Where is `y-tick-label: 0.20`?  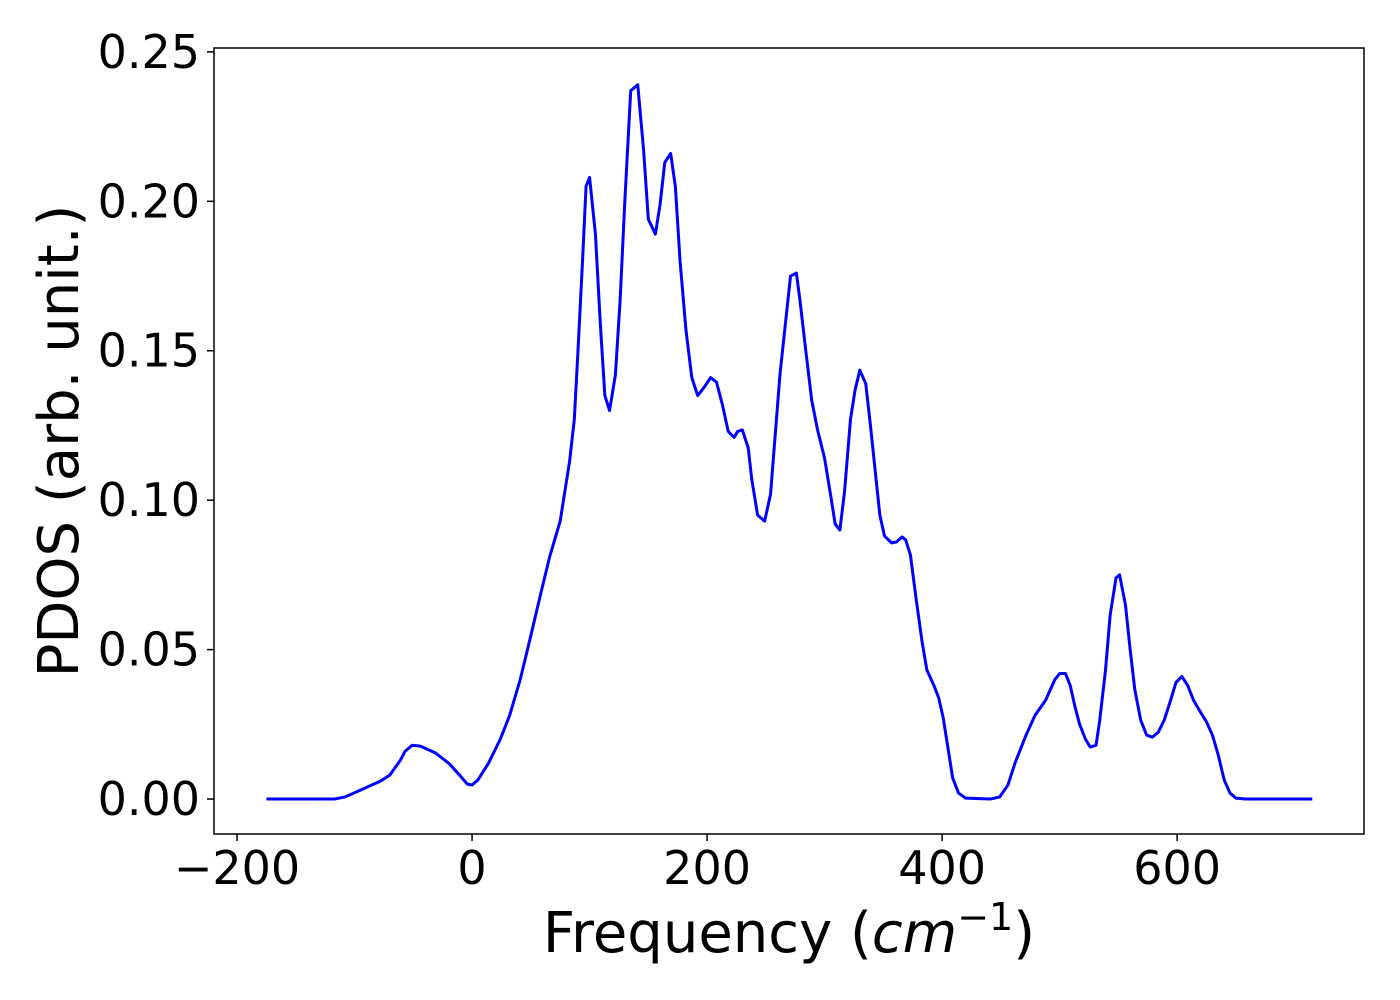 y-tick-label: 0.20 is located at coordinates (149, 201).